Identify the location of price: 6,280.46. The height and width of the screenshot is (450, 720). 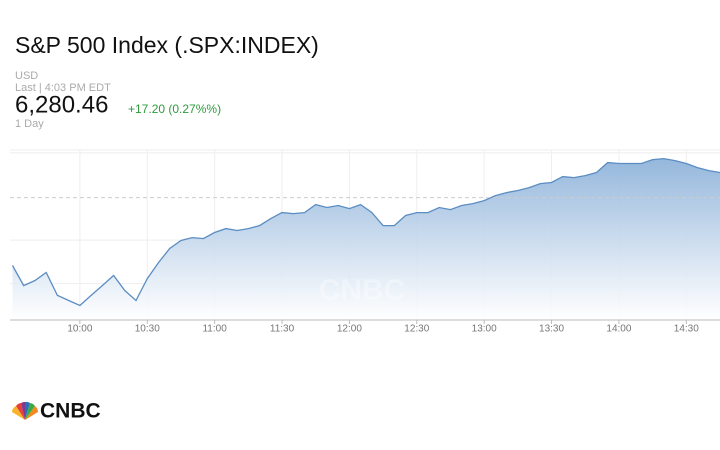
(61, 104).